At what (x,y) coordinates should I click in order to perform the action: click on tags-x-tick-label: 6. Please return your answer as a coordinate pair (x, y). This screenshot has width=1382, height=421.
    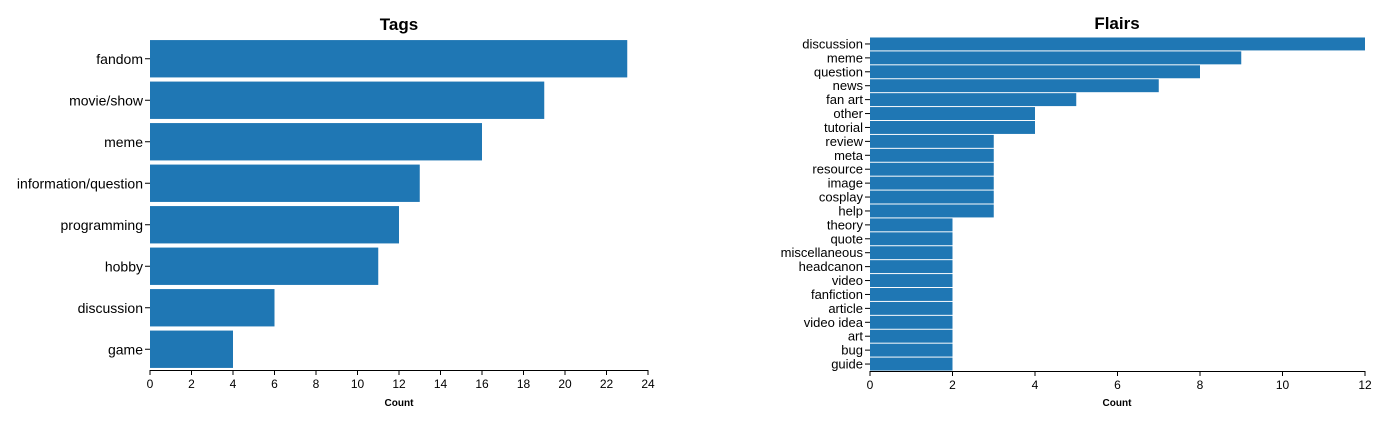
    Looking at the image, I should click on (274, 384).